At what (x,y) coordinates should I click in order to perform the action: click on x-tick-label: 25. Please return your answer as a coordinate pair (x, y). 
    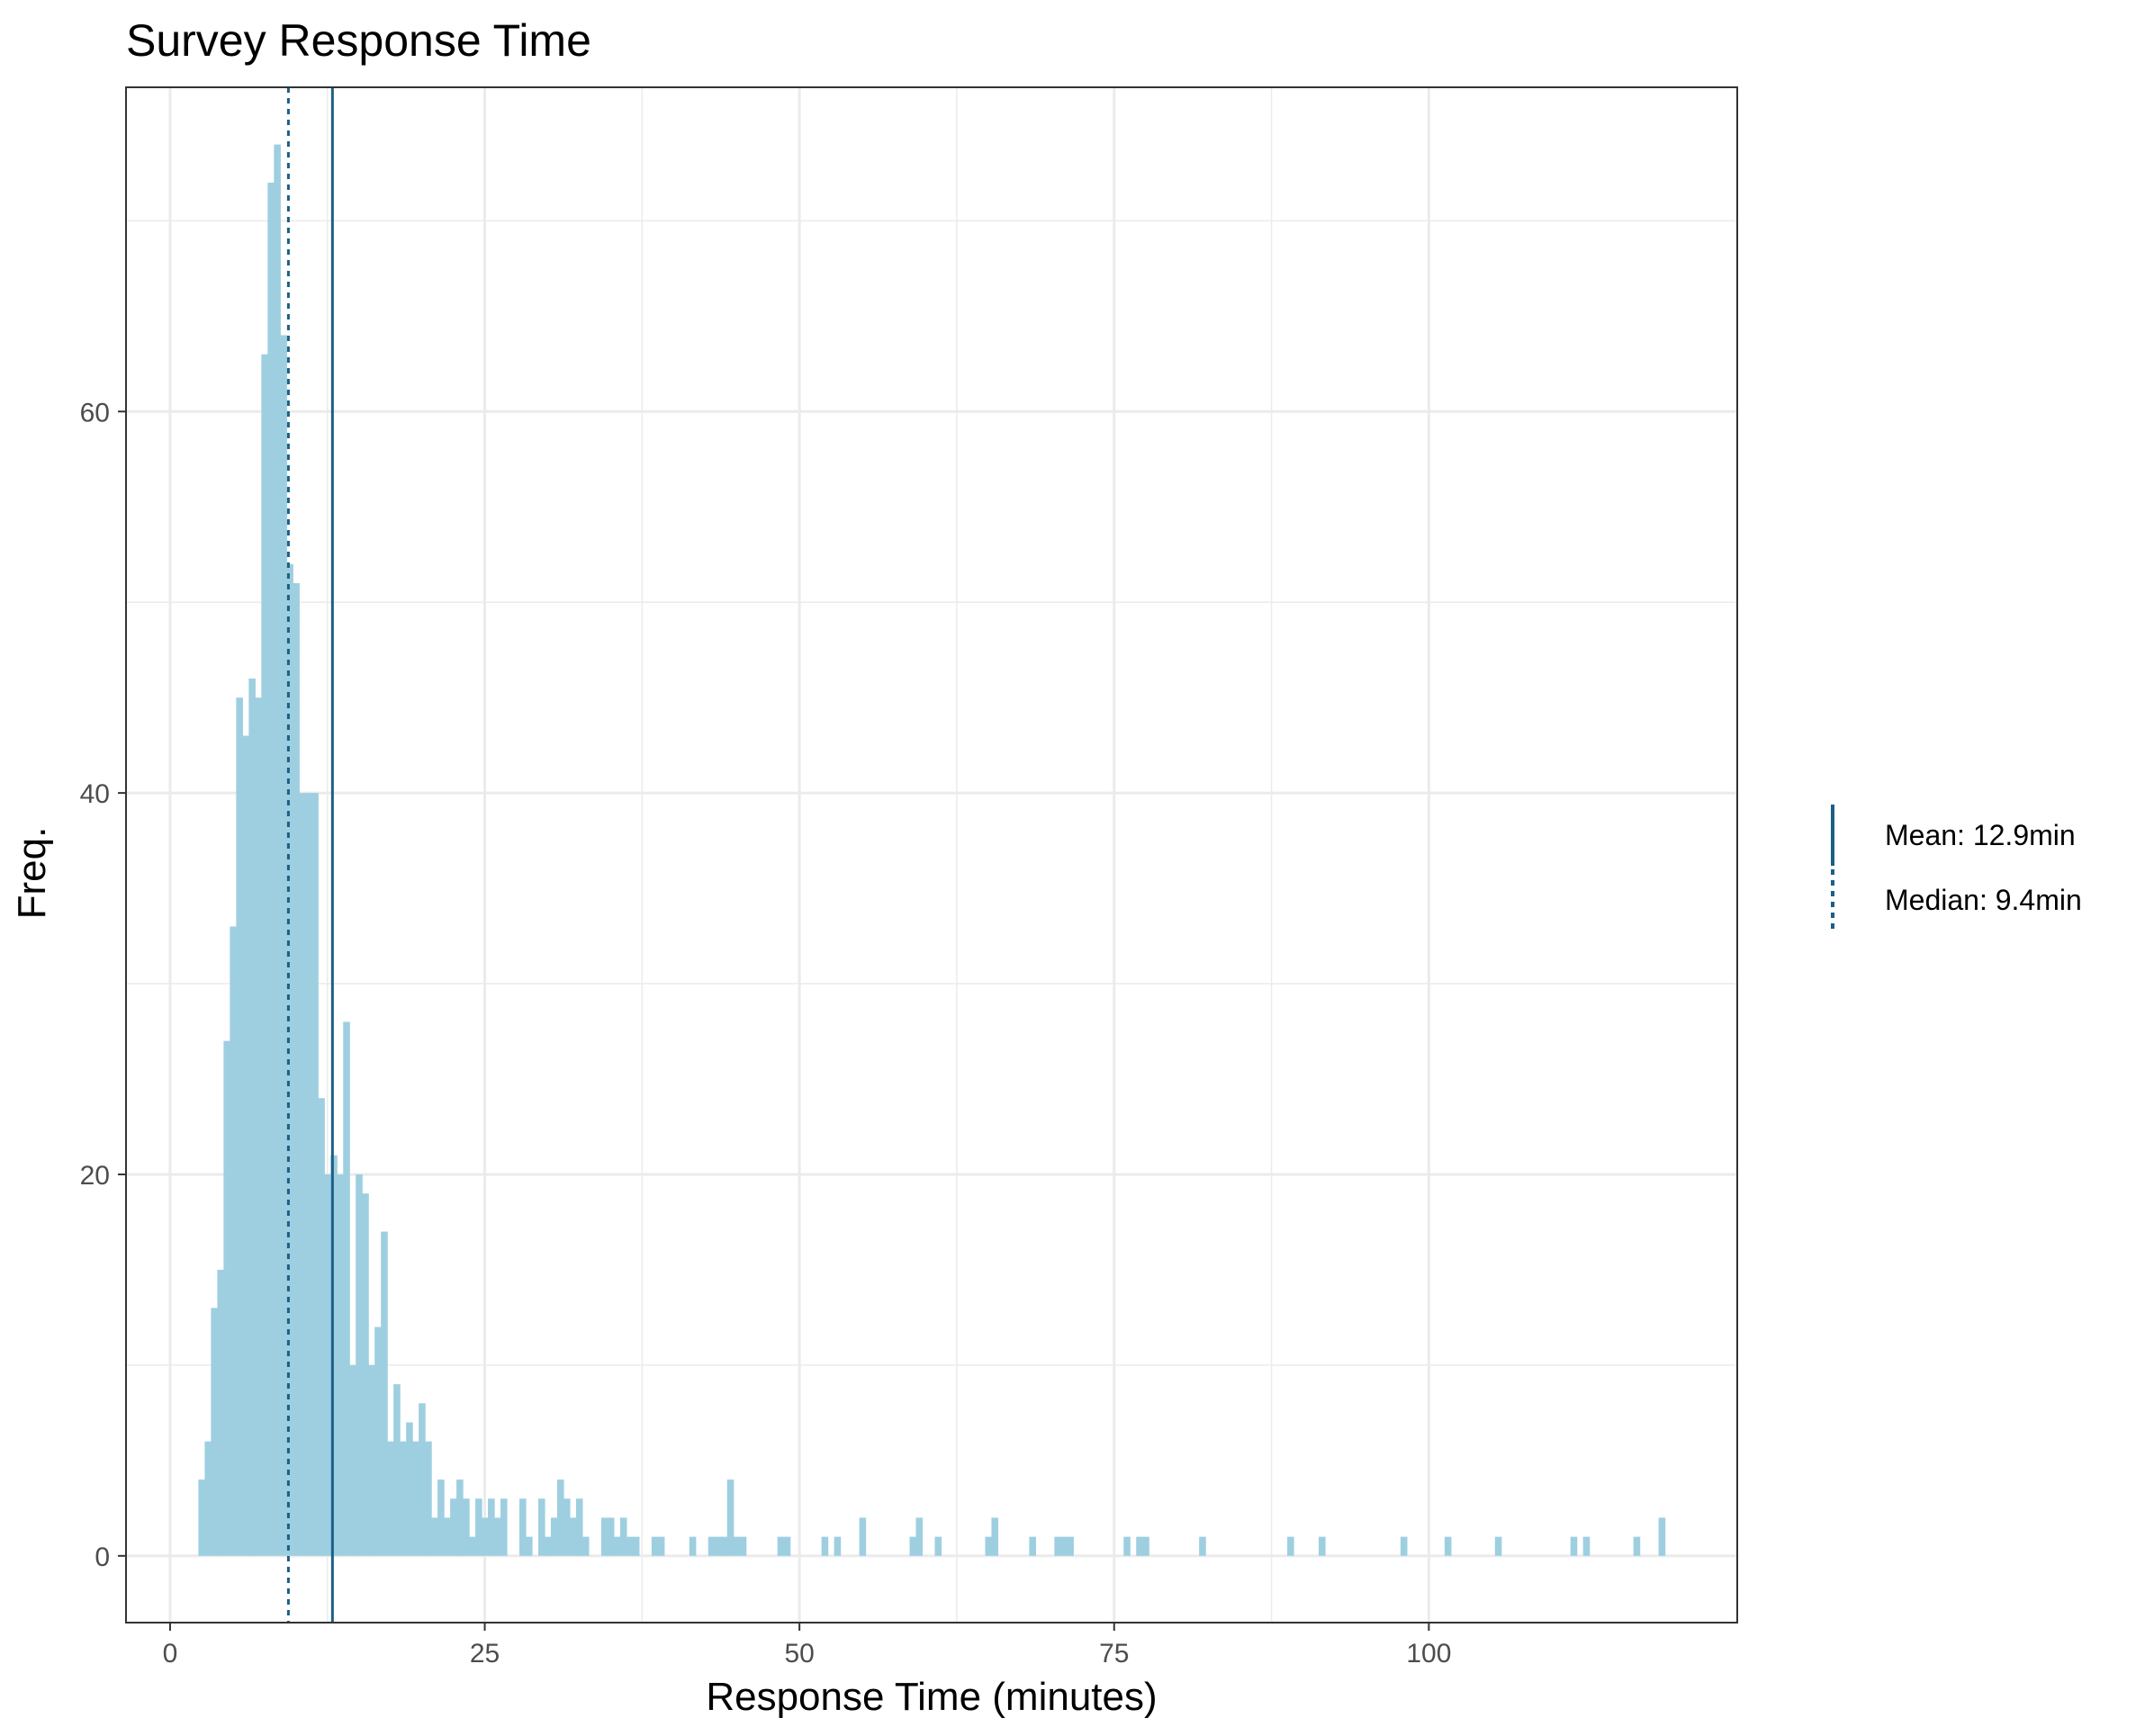
    Looking at the image, I should click on (485, 1654).